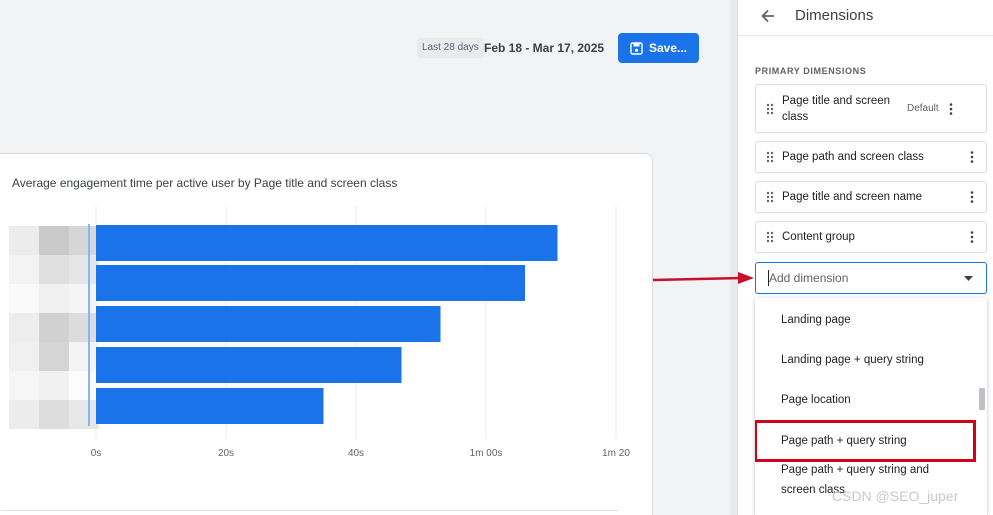 This screenshot has width=993, height=515. Describe the element at coordinates (768, 278) in the screenshot. I see `text-caret` at that location.